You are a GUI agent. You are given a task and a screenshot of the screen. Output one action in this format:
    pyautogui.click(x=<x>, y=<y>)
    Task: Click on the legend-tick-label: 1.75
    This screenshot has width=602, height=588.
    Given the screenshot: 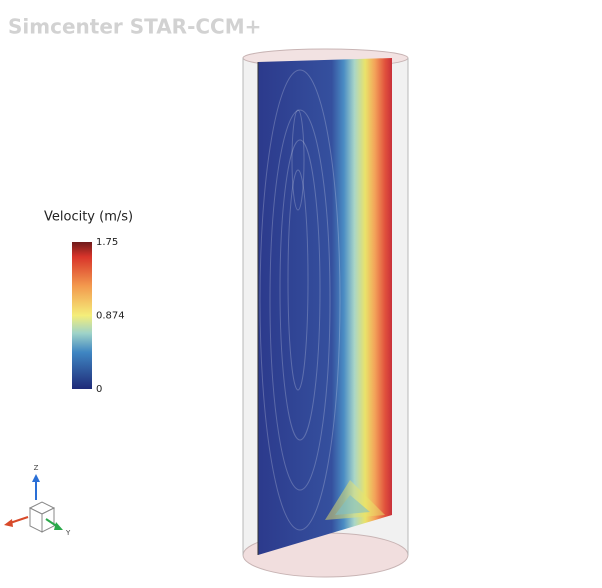 What is the action you would take?
    pyautogui.click(x=107, y=242)
    